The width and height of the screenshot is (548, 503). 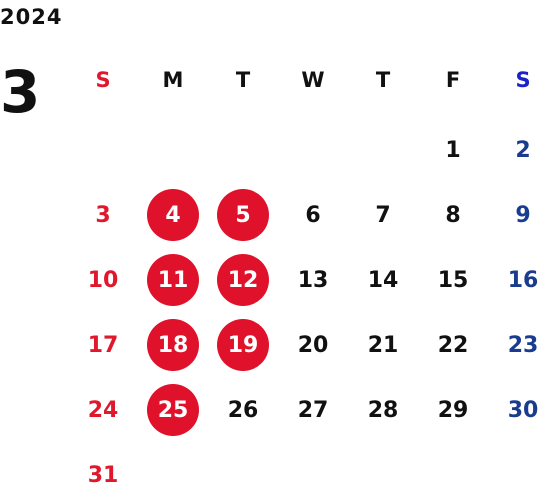 I want to click on day-cell-19: 19, so click(x=243, y=345).